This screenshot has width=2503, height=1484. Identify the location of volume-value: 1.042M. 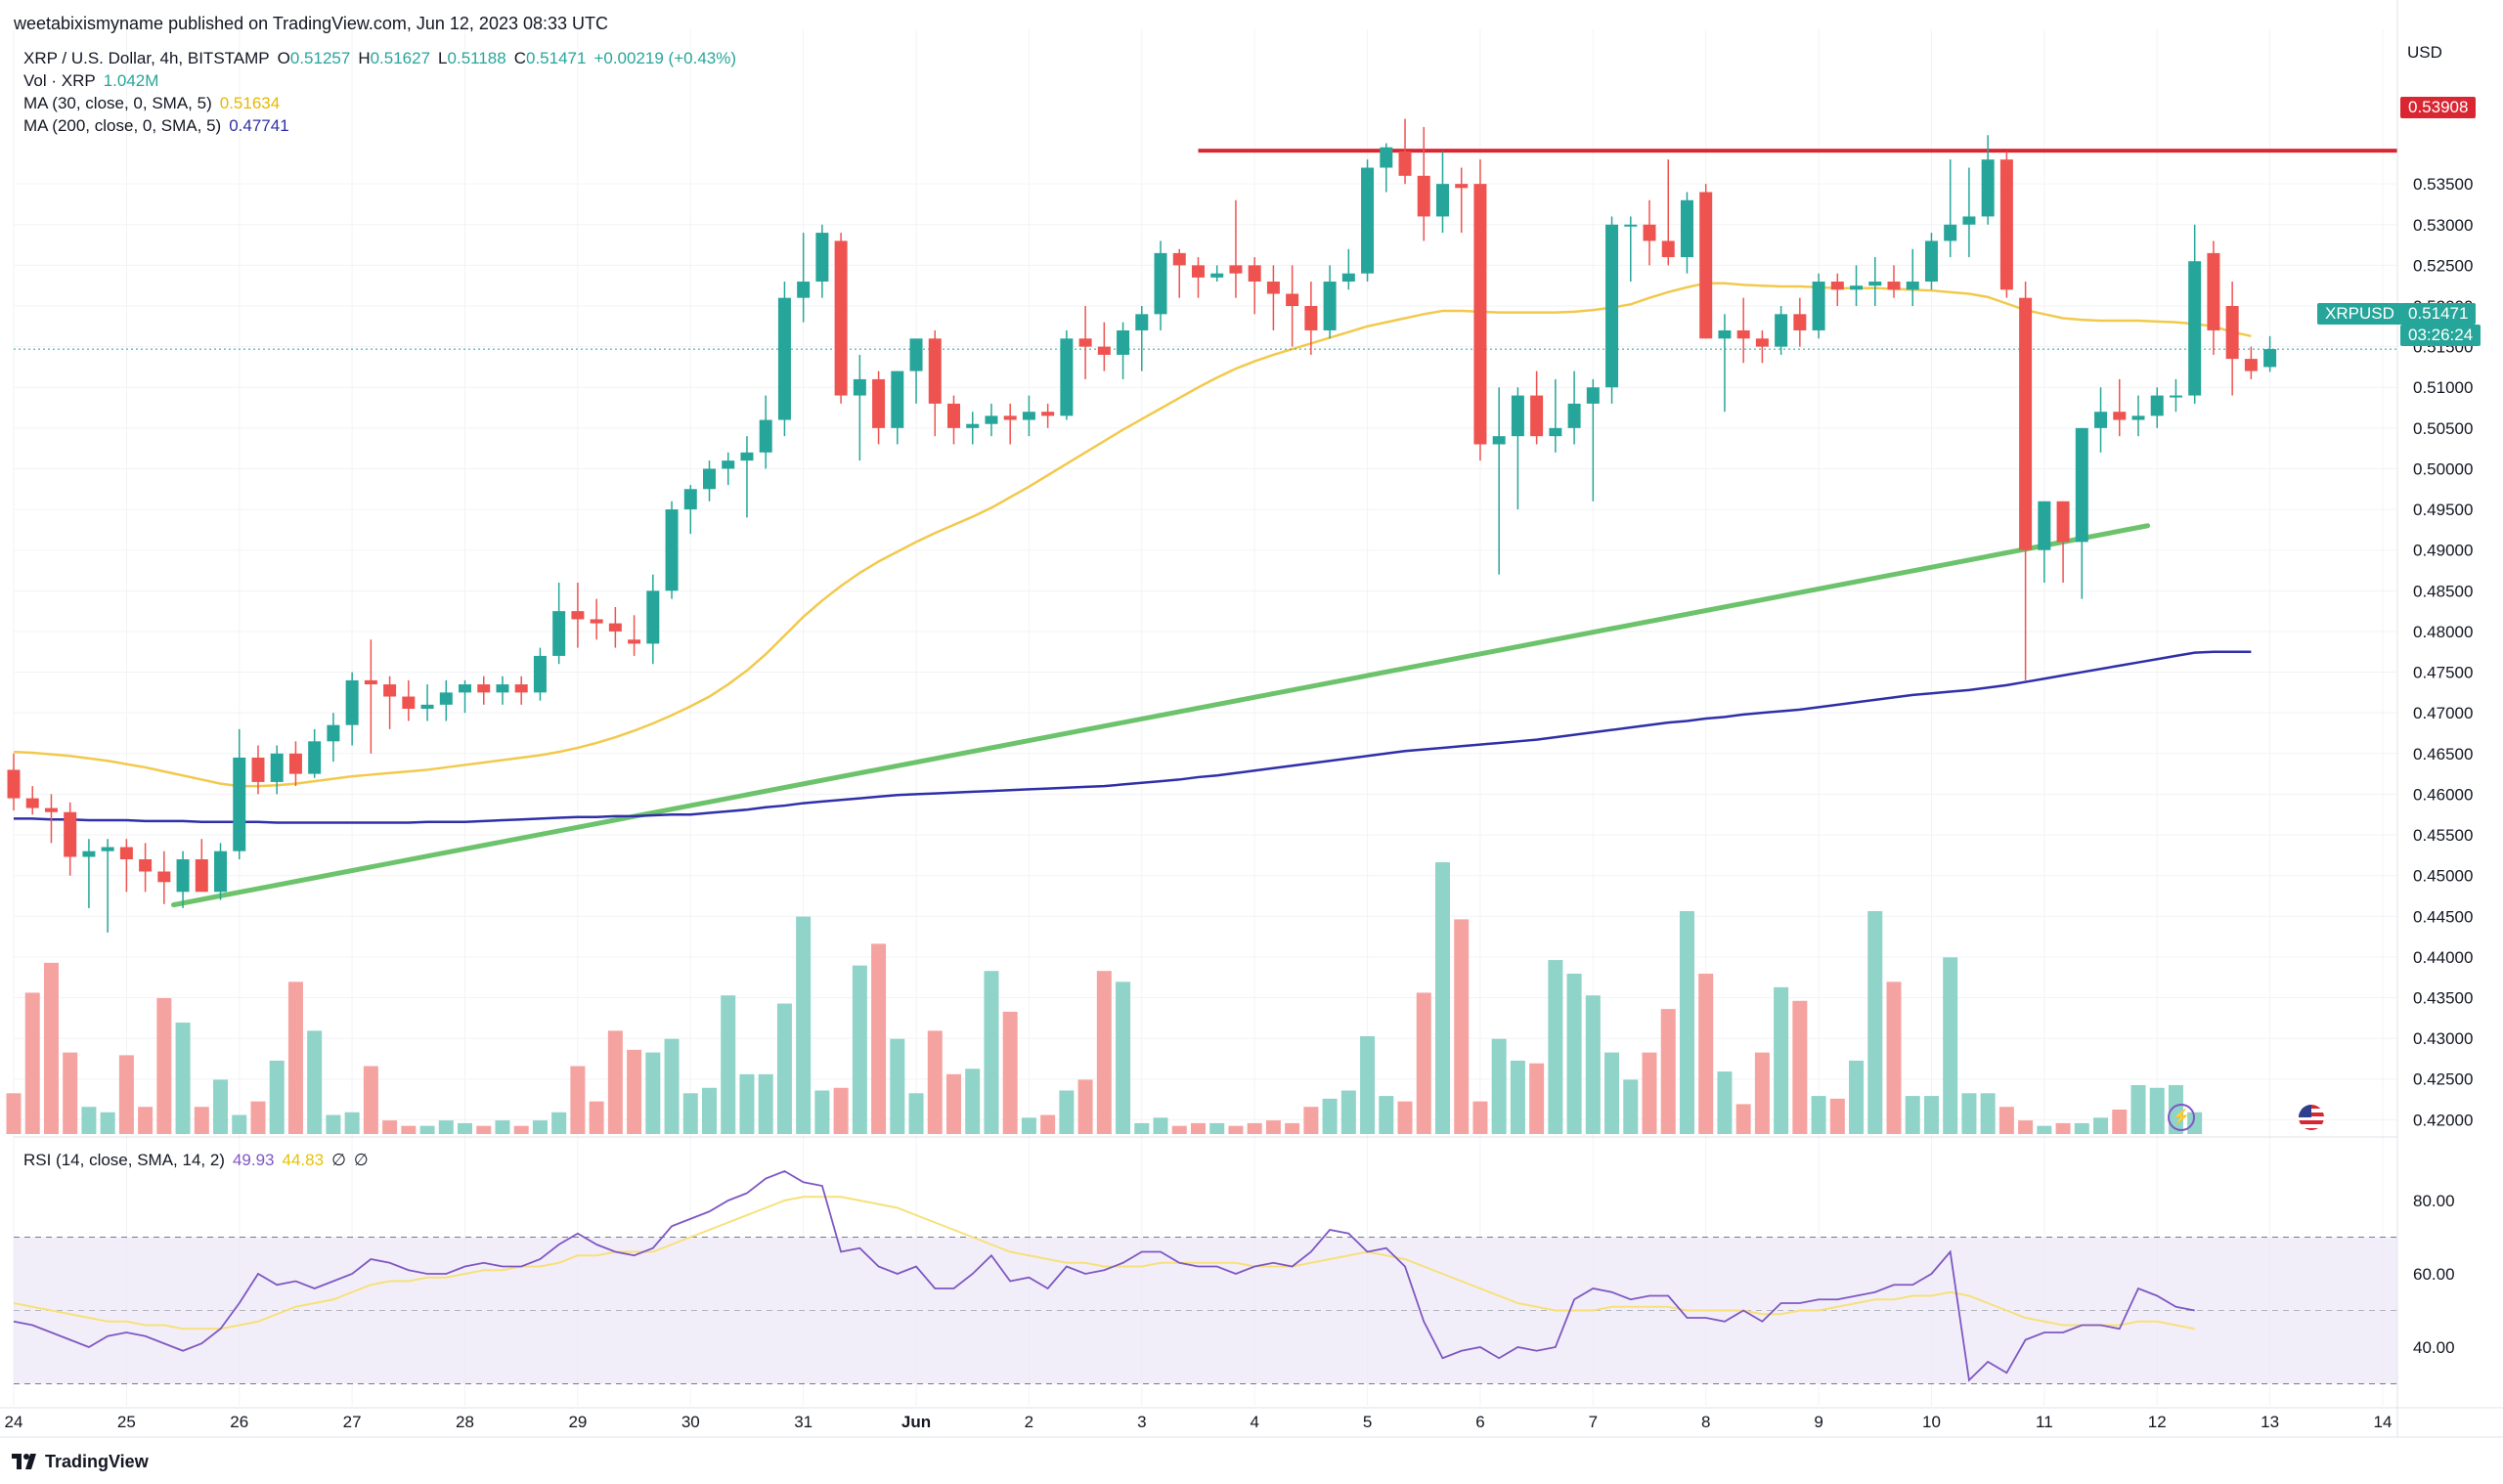
(131, 80).